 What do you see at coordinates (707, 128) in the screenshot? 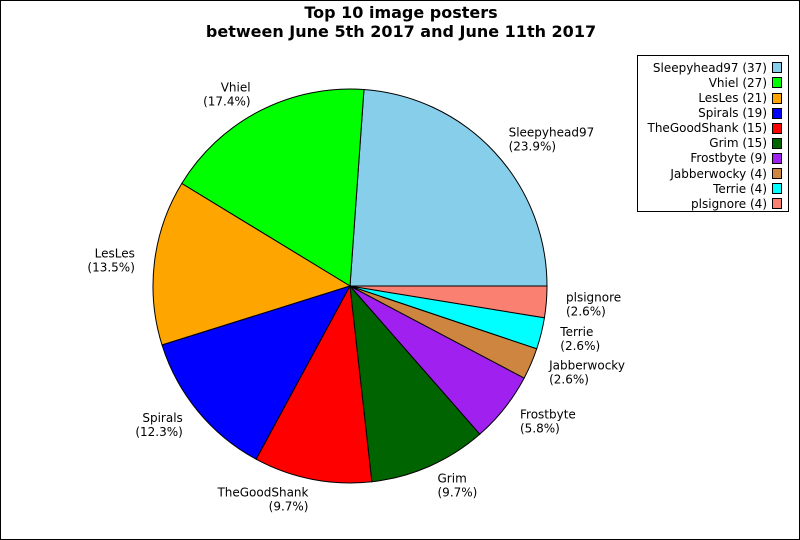
I see `legend-label: TheGoodShank (15)` at bounding box center [707, 128].